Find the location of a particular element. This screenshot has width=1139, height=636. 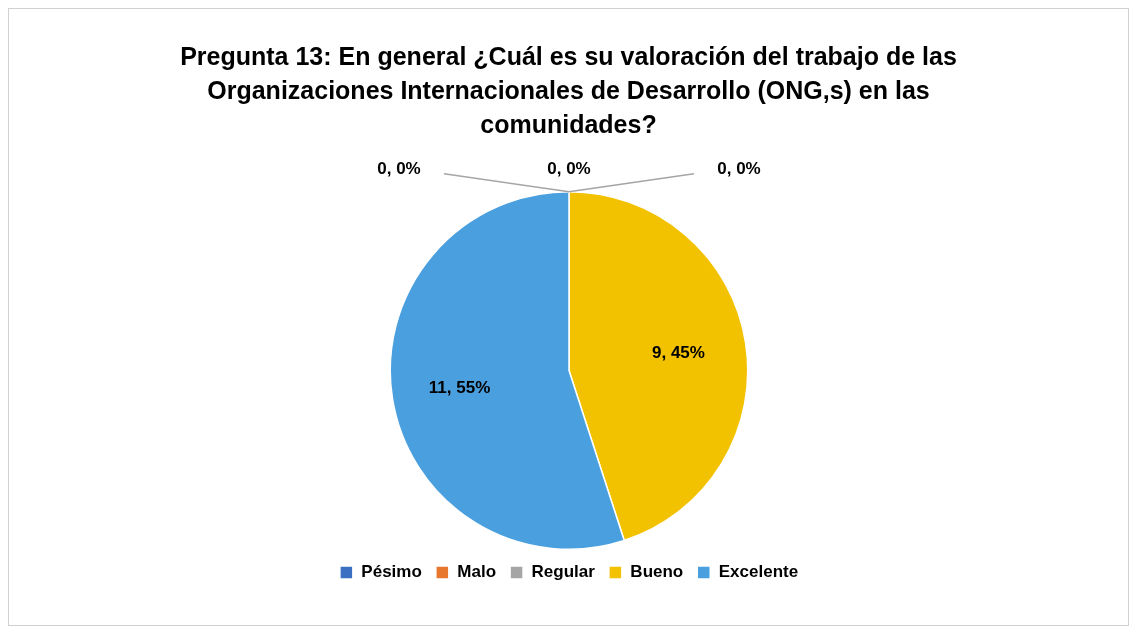

chart-title: Pregunta 13: En general ¿Cuál es su valoración del trabajo de las Organizaciones Internacionales de Desarrollo (ONG,s) en las comunidades? is located at coordinates (568, 90).